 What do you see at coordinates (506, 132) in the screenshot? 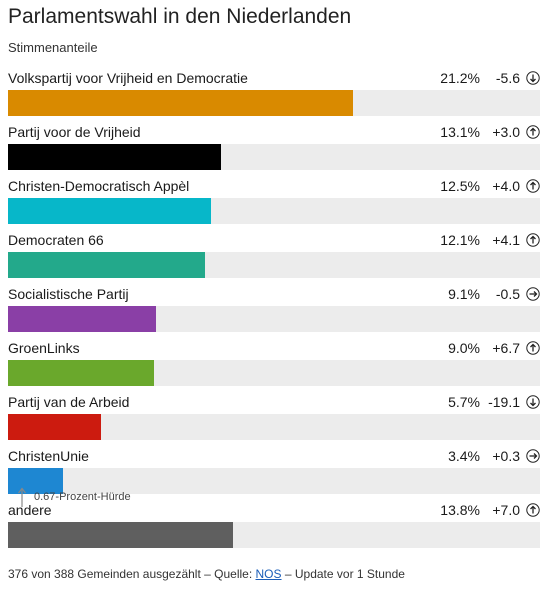
I see `change-label: +3.0` at bounding box center [506, 132].